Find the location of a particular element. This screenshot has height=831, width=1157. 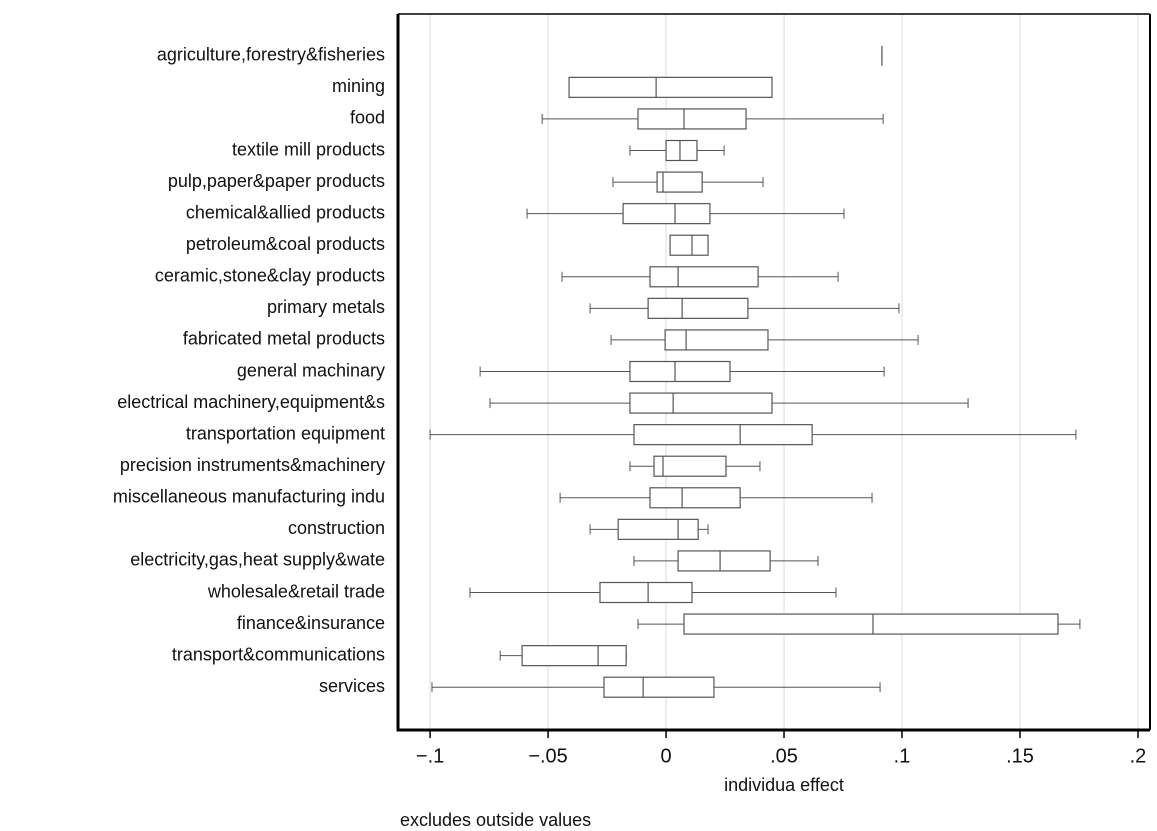

category-label: electricity,gas,heat supply&wate is located at coordinates (257, 560).